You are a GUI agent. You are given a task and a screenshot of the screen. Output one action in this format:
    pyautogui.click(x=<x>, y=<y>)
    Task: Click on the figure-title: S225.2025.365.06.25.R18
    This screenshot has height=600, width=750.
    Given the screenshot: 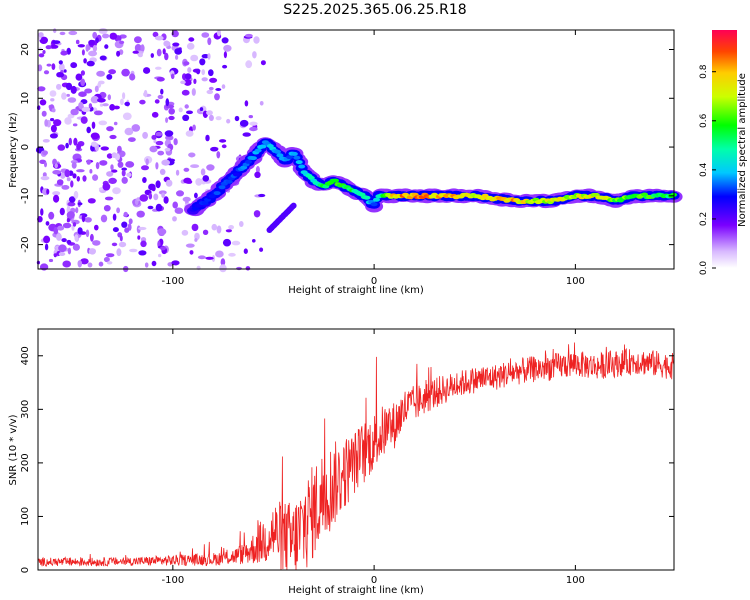 What is the action you would take?
    pyautogui.click(x=375, y=10)
    